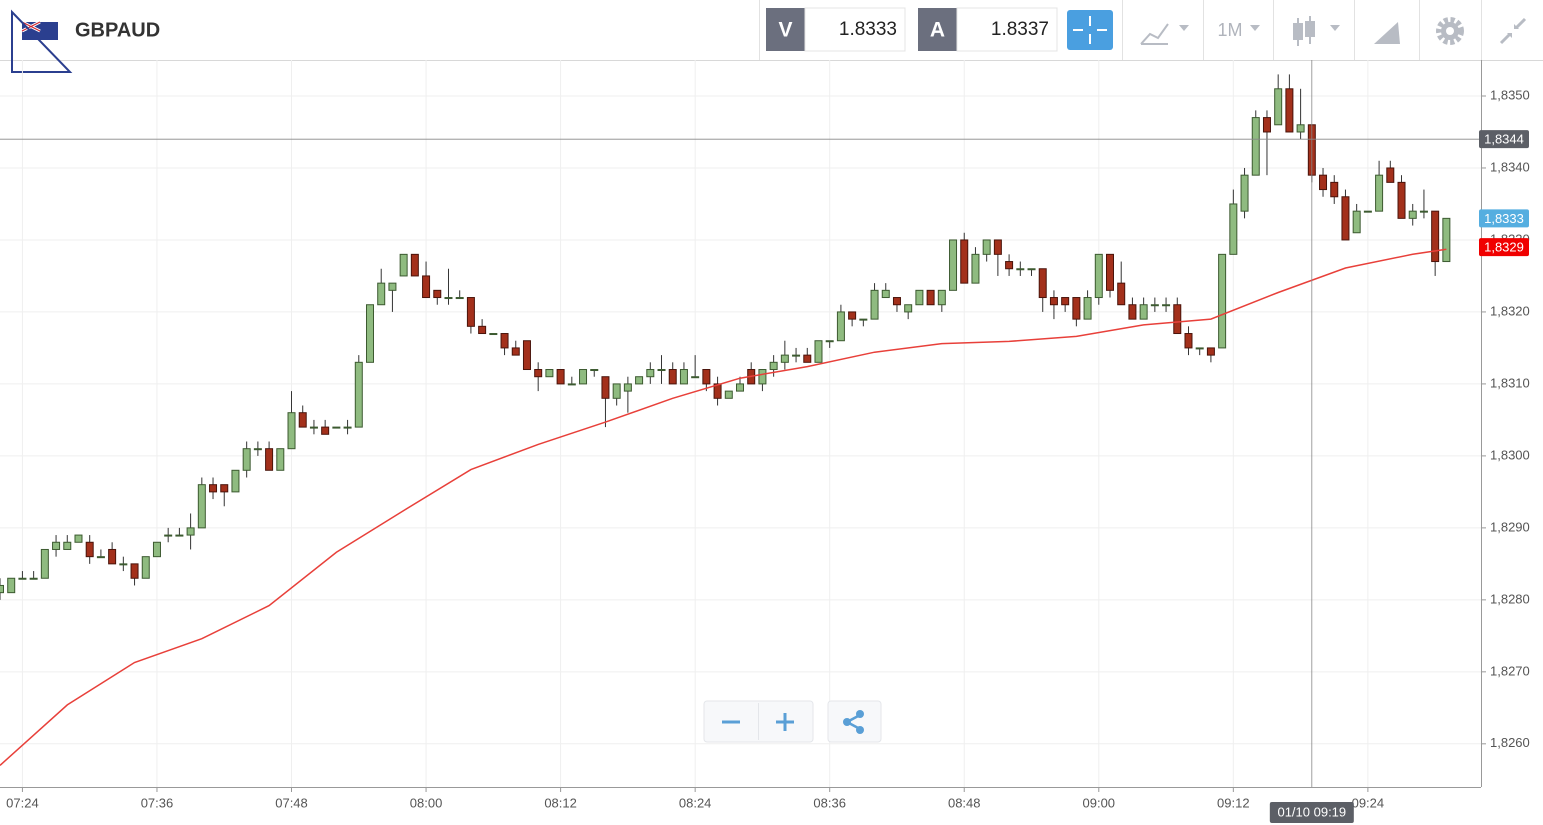 The height and width of the screenshot is (825, 1543). I want to click on chart-type-button, so click(1316, 31).